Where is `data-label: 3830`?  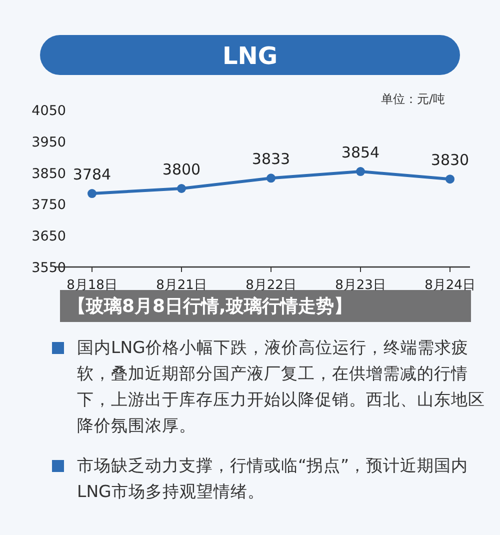
data-label: 3830 is located at coordinates (450, 160).